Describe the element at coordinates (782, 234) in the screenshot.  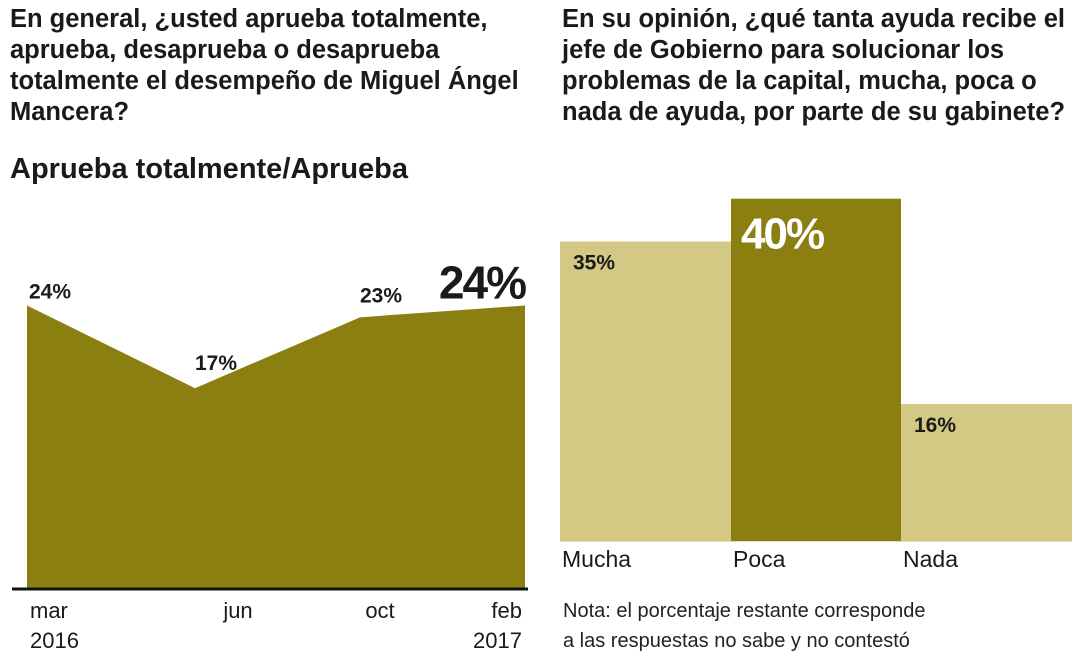
I see `bar-data-label: 40%` at that location.